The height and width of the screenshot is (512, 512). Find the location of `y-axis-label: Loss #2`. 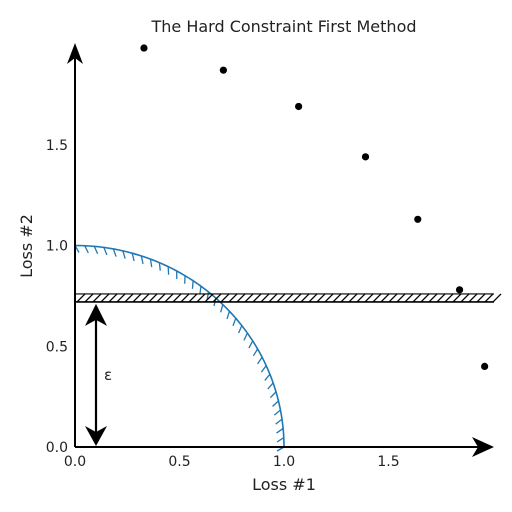

y-axis-label: Loss #2 is located at coordinates (26, 246).